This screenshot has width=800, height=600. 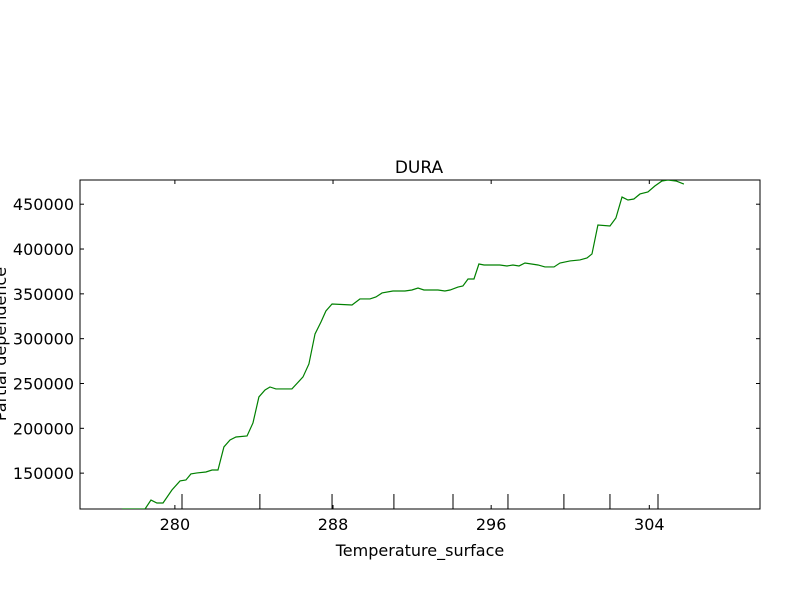 What do you see at coordinates (43, 339) in the screenshot?
I see `y-tick-label: 300000` at bounding box center [43, 339].